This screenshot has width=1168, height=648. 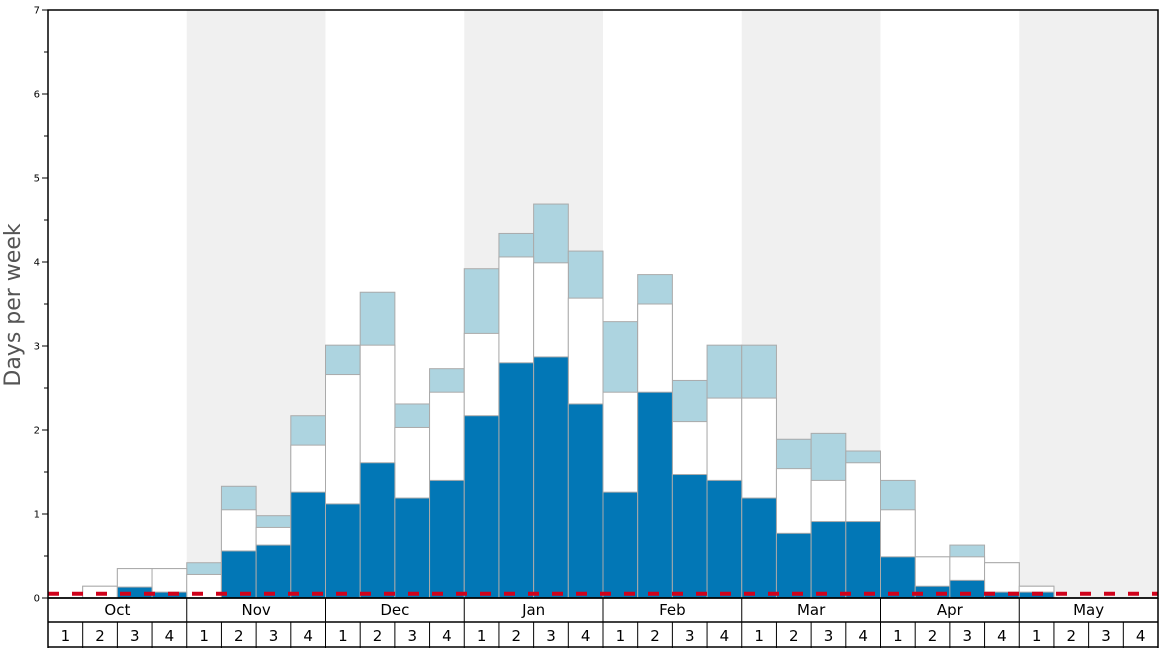 I want to click on month-label-dec: Dec, so click(x=394, y=610).